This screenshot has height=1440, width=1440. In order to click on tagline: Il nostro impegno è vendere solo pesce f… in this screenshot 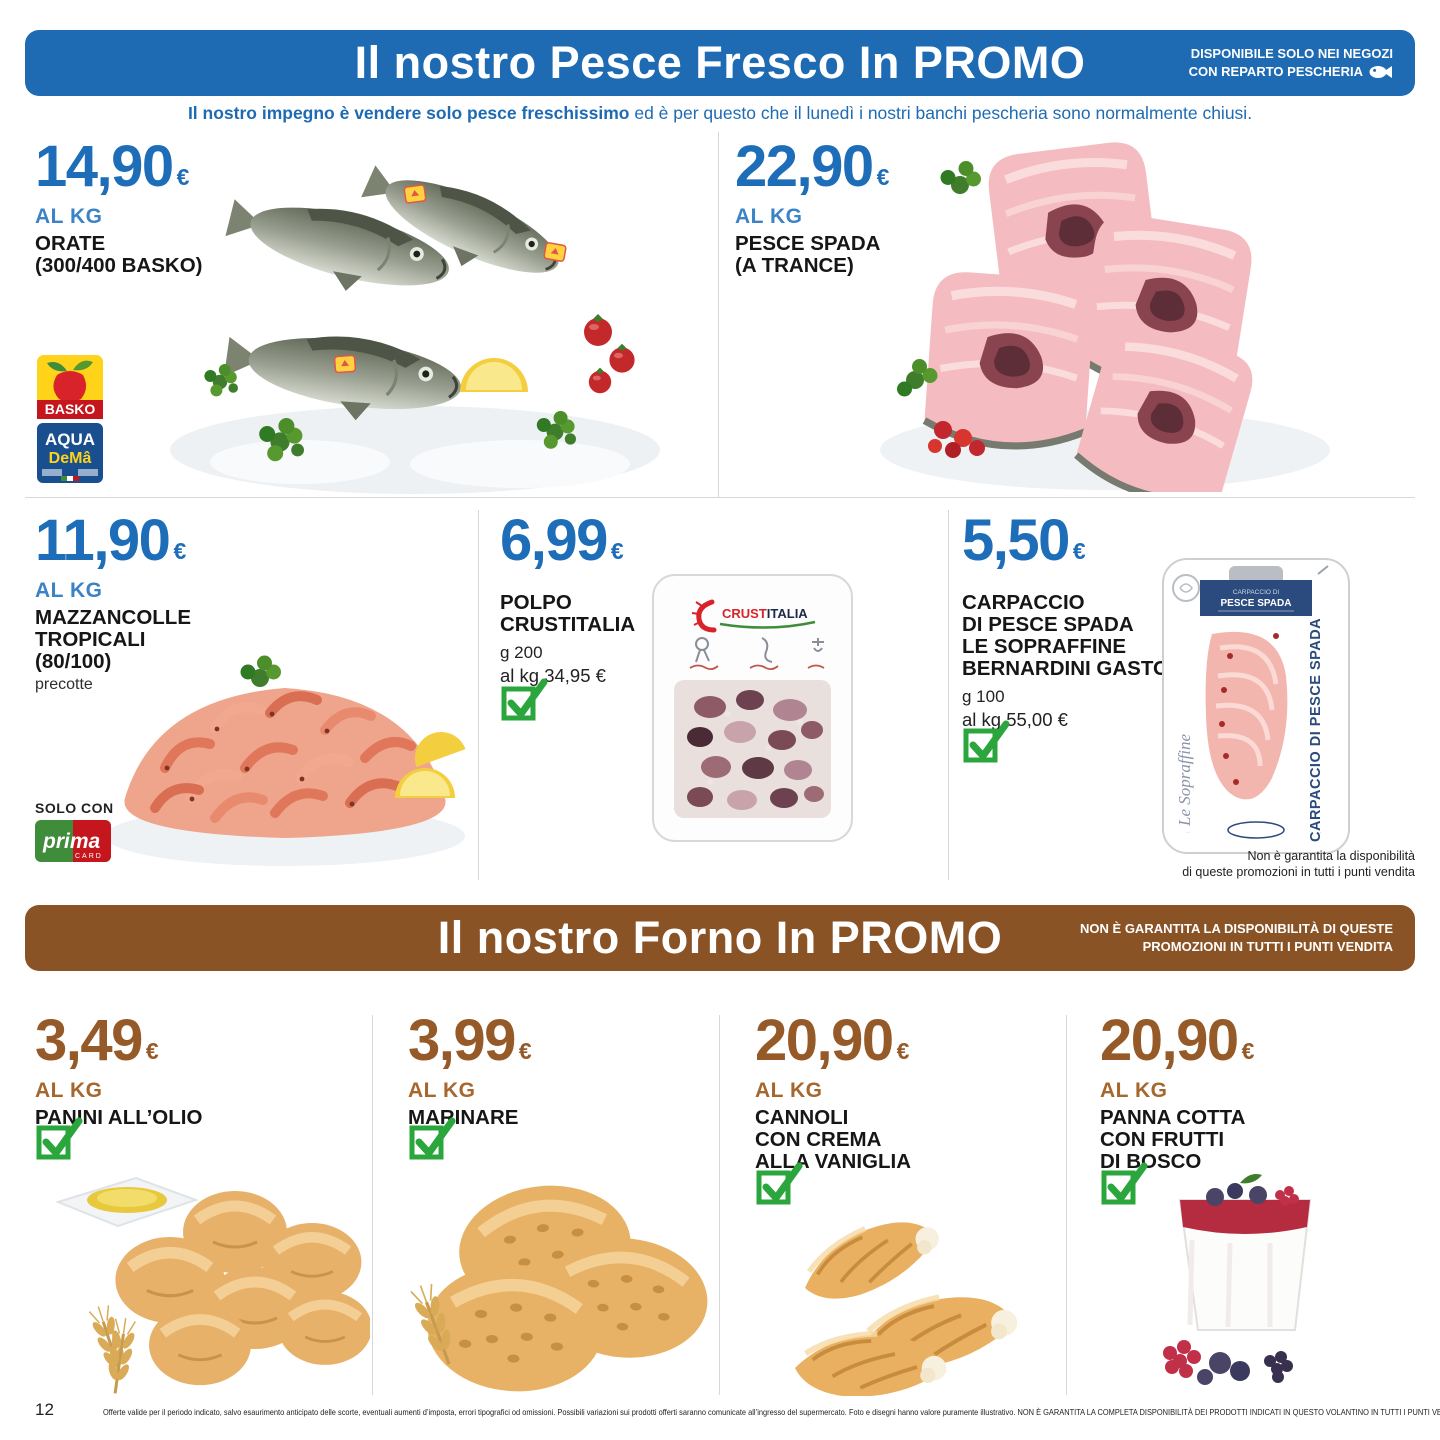, I will do `click(720, 113)`.